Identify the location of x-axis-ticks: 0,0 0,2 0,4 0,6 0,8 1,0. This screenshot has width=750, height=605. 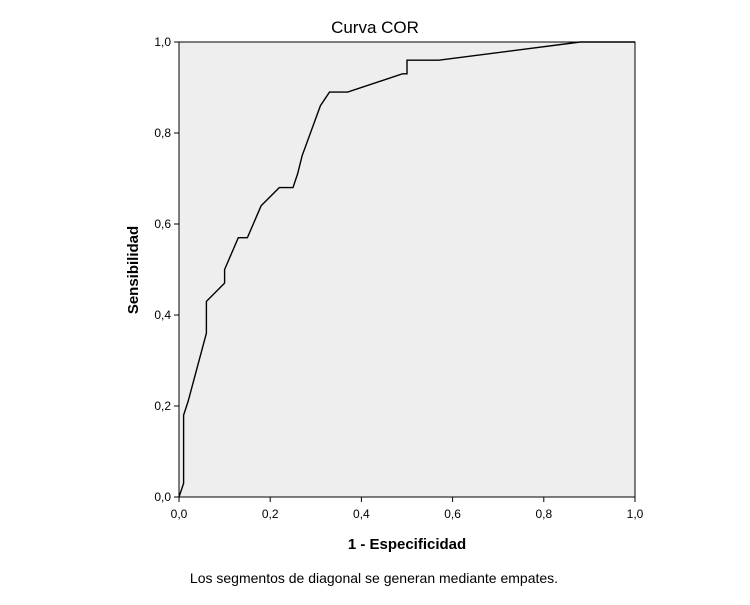
(407, 509).